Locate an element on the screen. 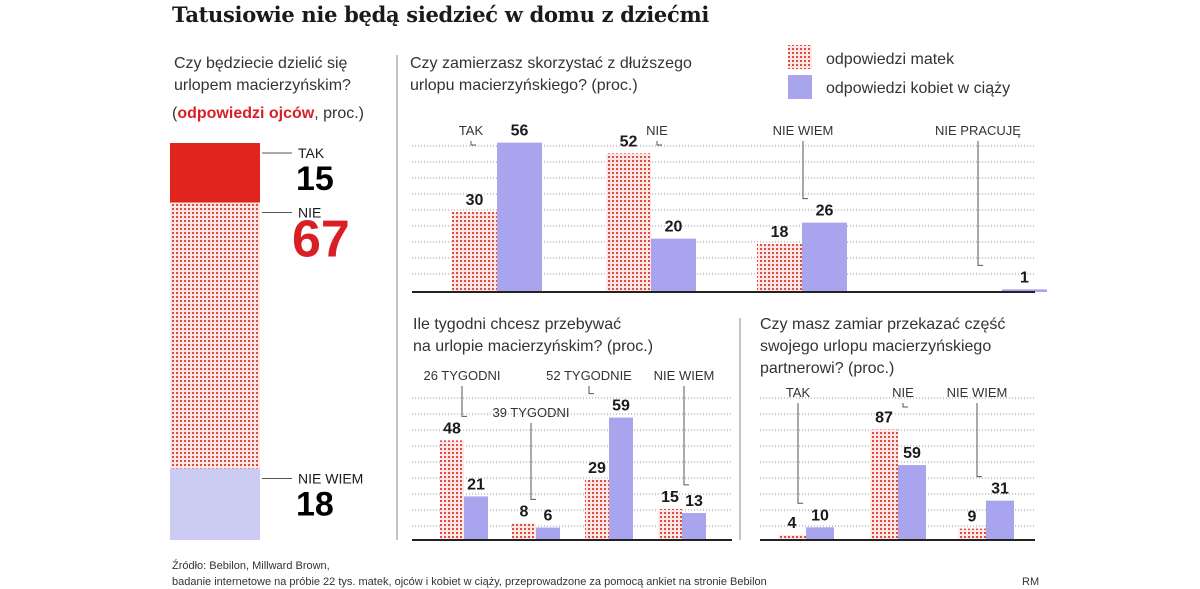 The height and width of the screenshot is (589, 1200). p2-value-mothers: 52 is located at coordinates (629, 141).